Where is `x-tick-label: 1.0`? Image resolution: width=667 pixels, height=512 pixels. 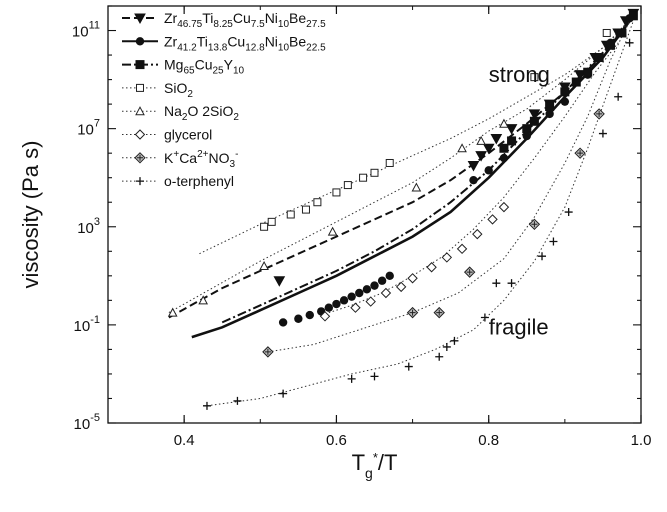
x-tick-label: 1.0 is located at coordinates (641, 440).